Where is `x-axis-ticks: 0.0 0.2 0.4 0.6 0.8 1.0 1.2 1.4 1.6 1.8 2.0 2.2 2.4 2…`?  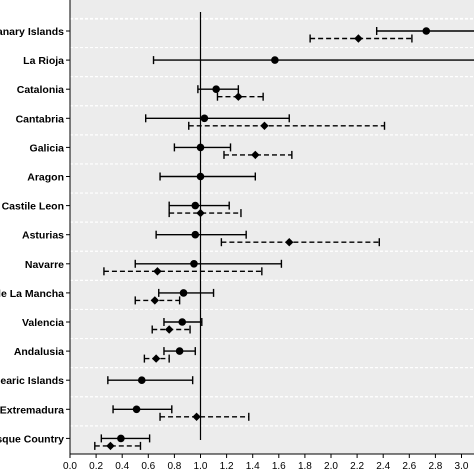
x-axis-ticks: 0.0 0.2 0.4 0.6 0.8 1.0 1.2 1.4 1.6 1.8 2.0 2.2 2.4 2… is located at coordinates (266, 463).